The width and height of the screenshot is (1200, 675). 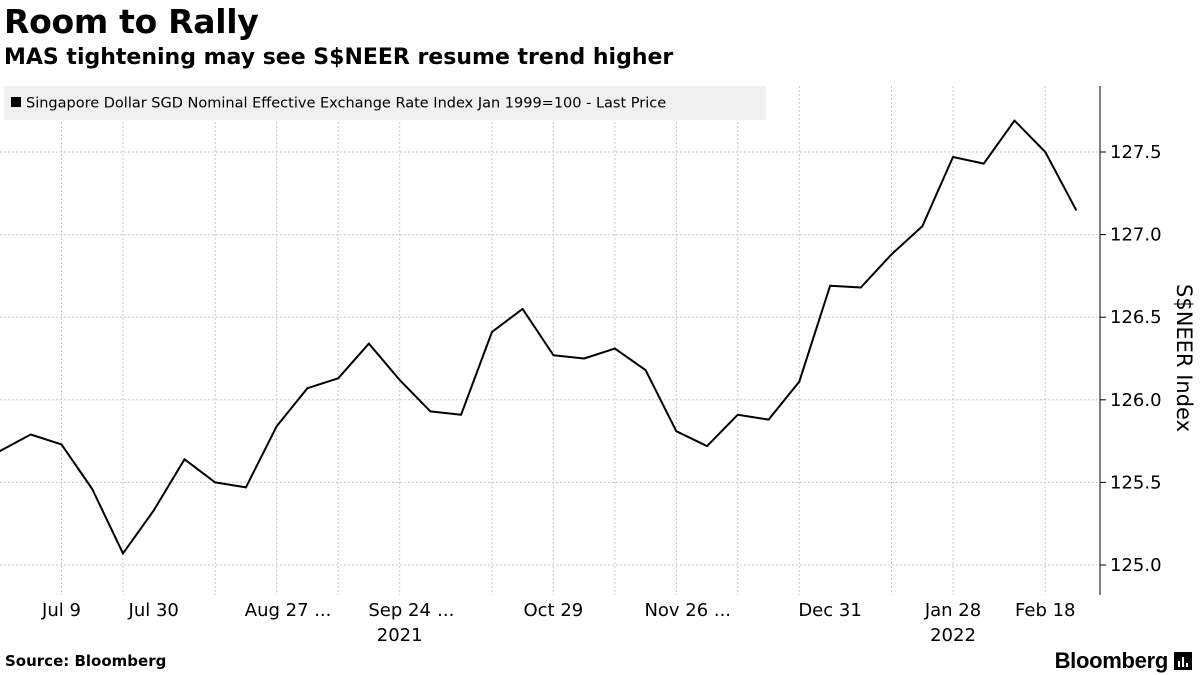 What do you see at coordinates (1131, 359) in the screenshot?
I see `y-axis-ticks: 125.0 125.5 126.0 126.5 127.0 127.5` at bounding box center [1131, 359].